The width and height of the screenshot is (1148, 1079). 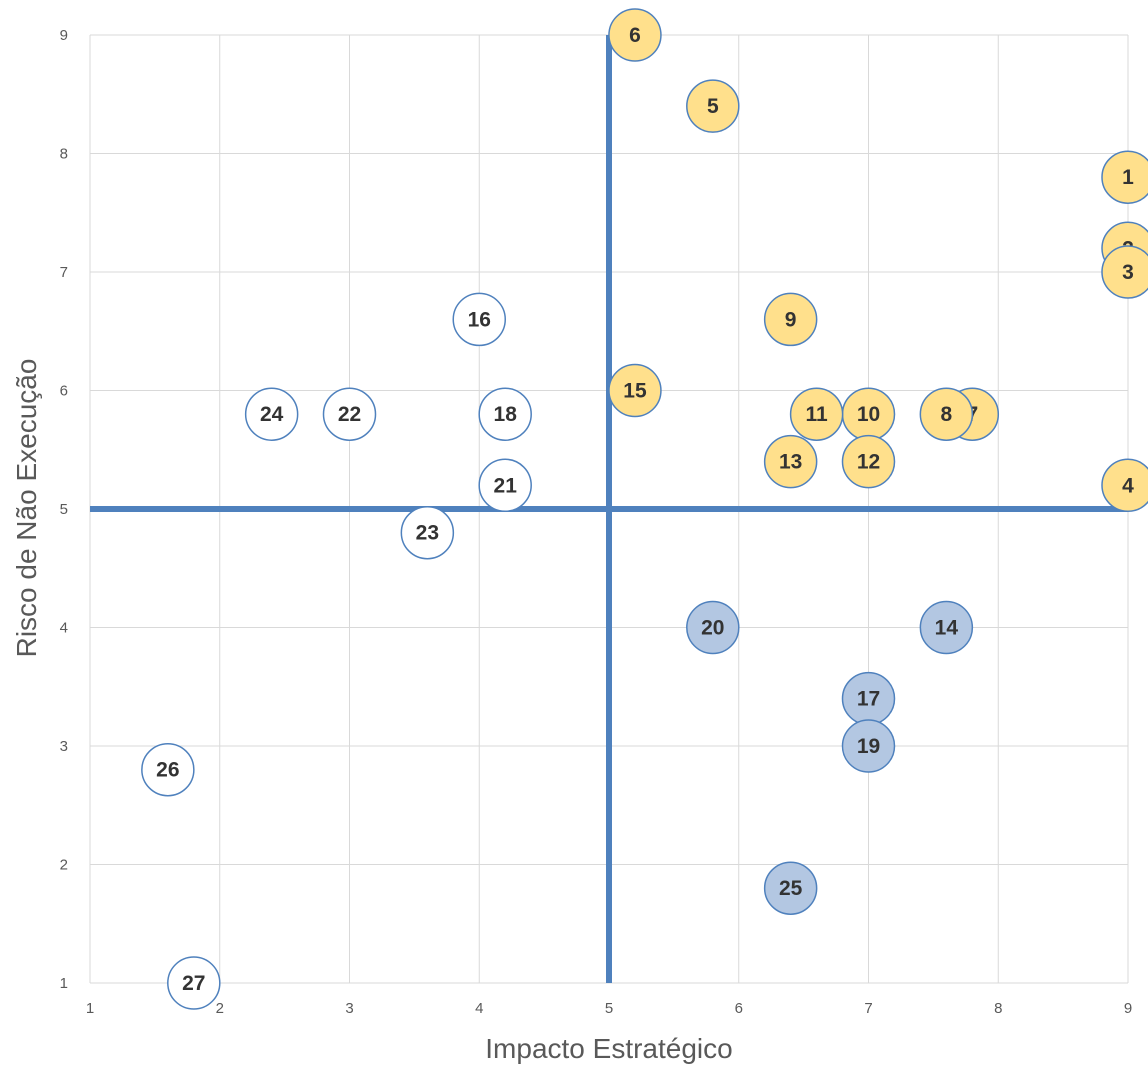 I want to click on x-tick-label: 3, so click(x=349, y=1008).